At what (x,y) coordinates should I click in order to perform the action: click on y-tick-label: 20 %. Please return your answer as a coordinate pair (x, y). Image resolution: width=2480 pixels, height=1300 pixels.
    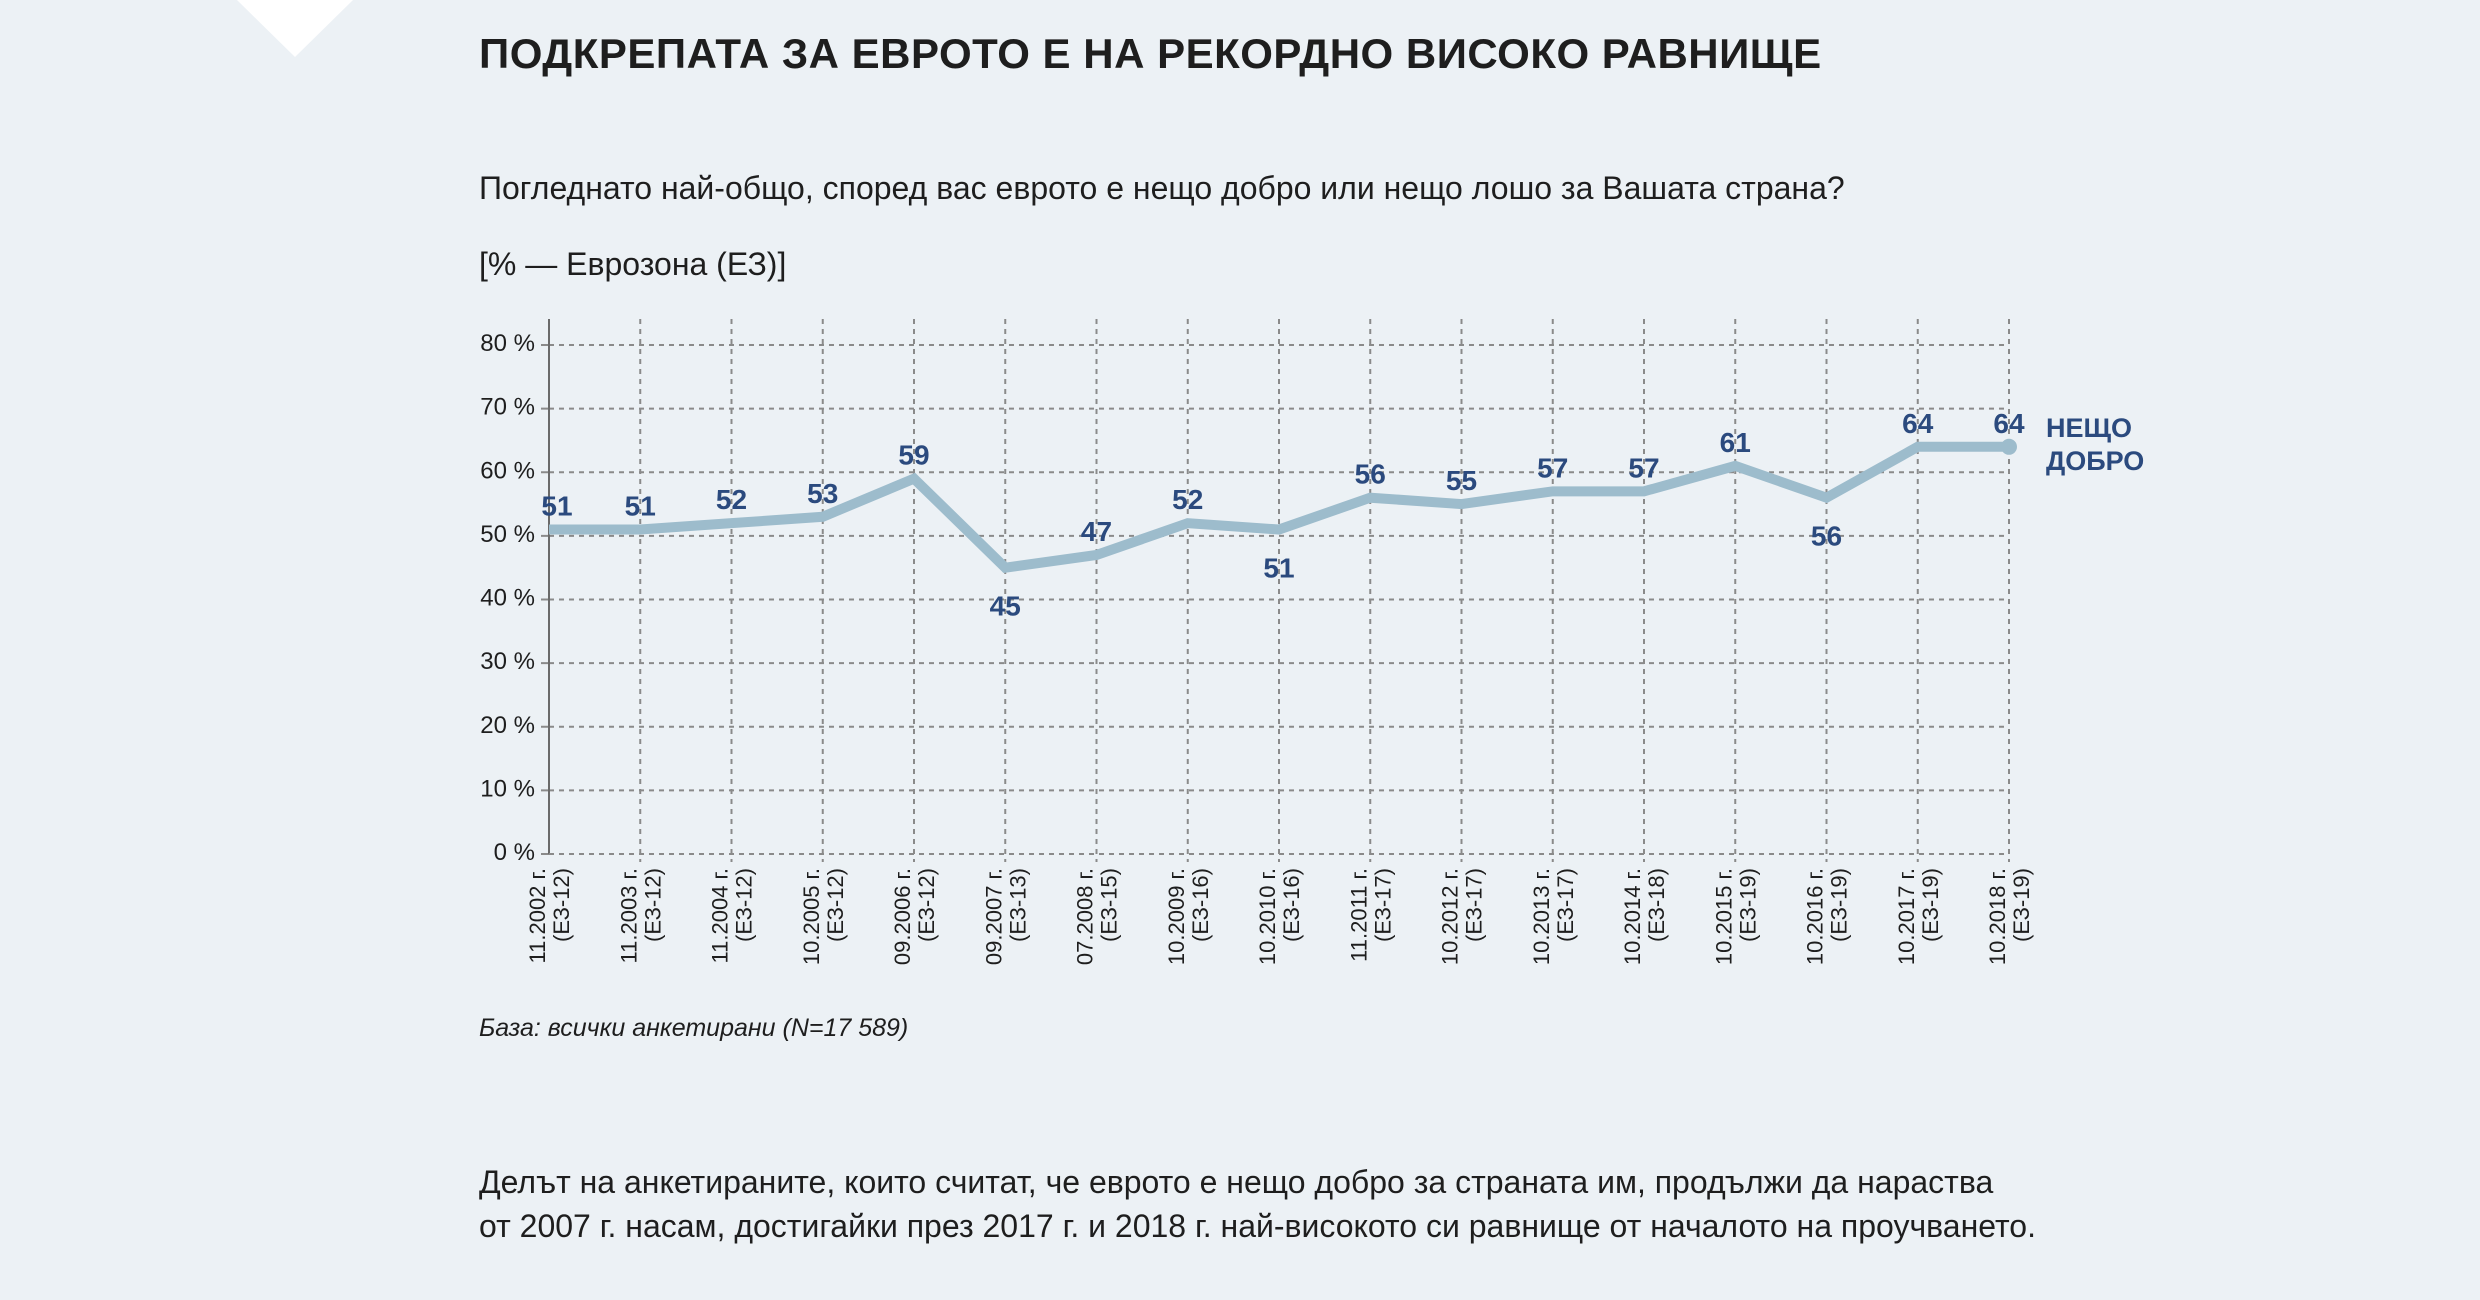
    Looking at the image, I should click on (507, 725).